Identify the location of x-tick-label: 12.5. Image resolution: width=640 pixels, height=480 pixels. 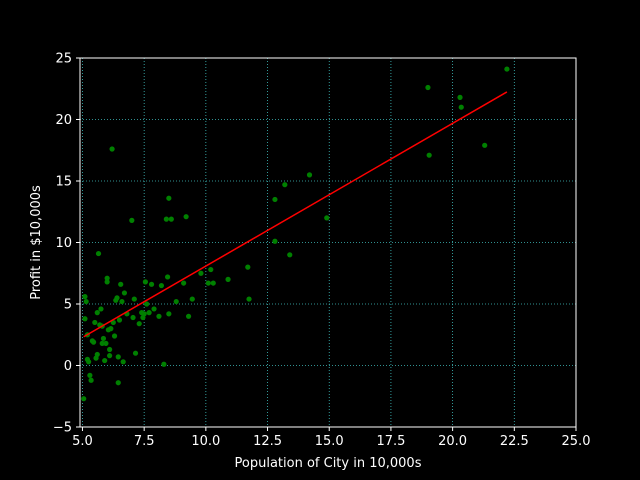
(267, 441).